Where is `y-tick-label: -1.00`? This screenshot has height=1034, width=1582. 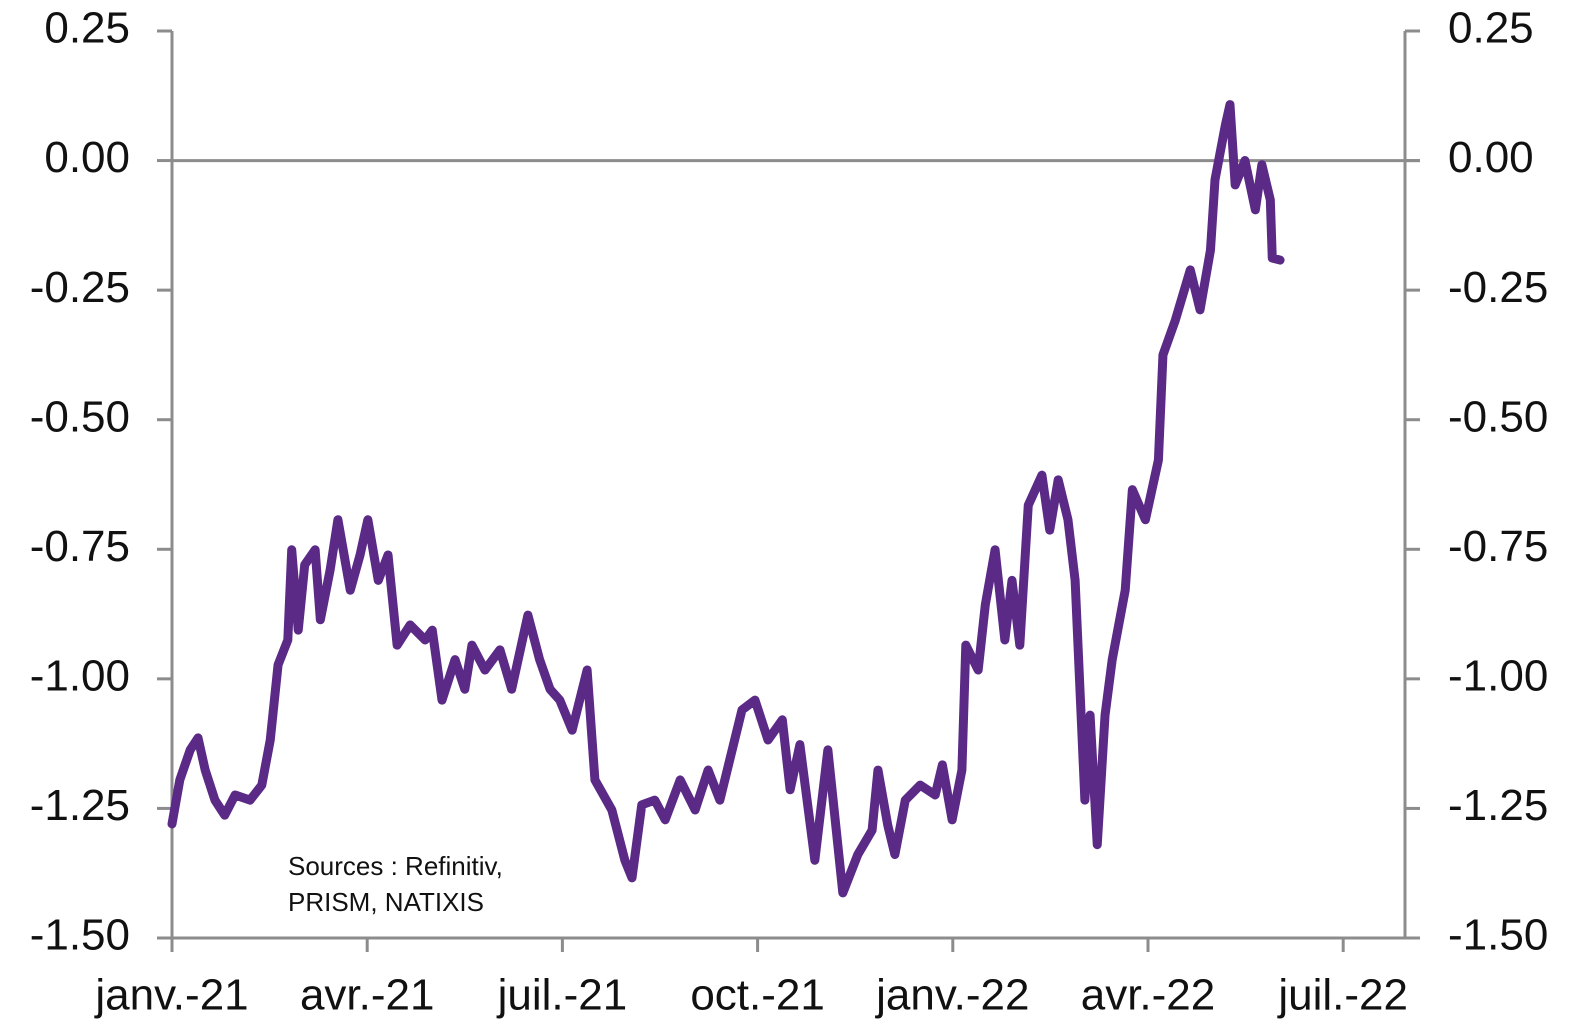 y-tick-label: -1.00 is located at coordinates (80, 675).